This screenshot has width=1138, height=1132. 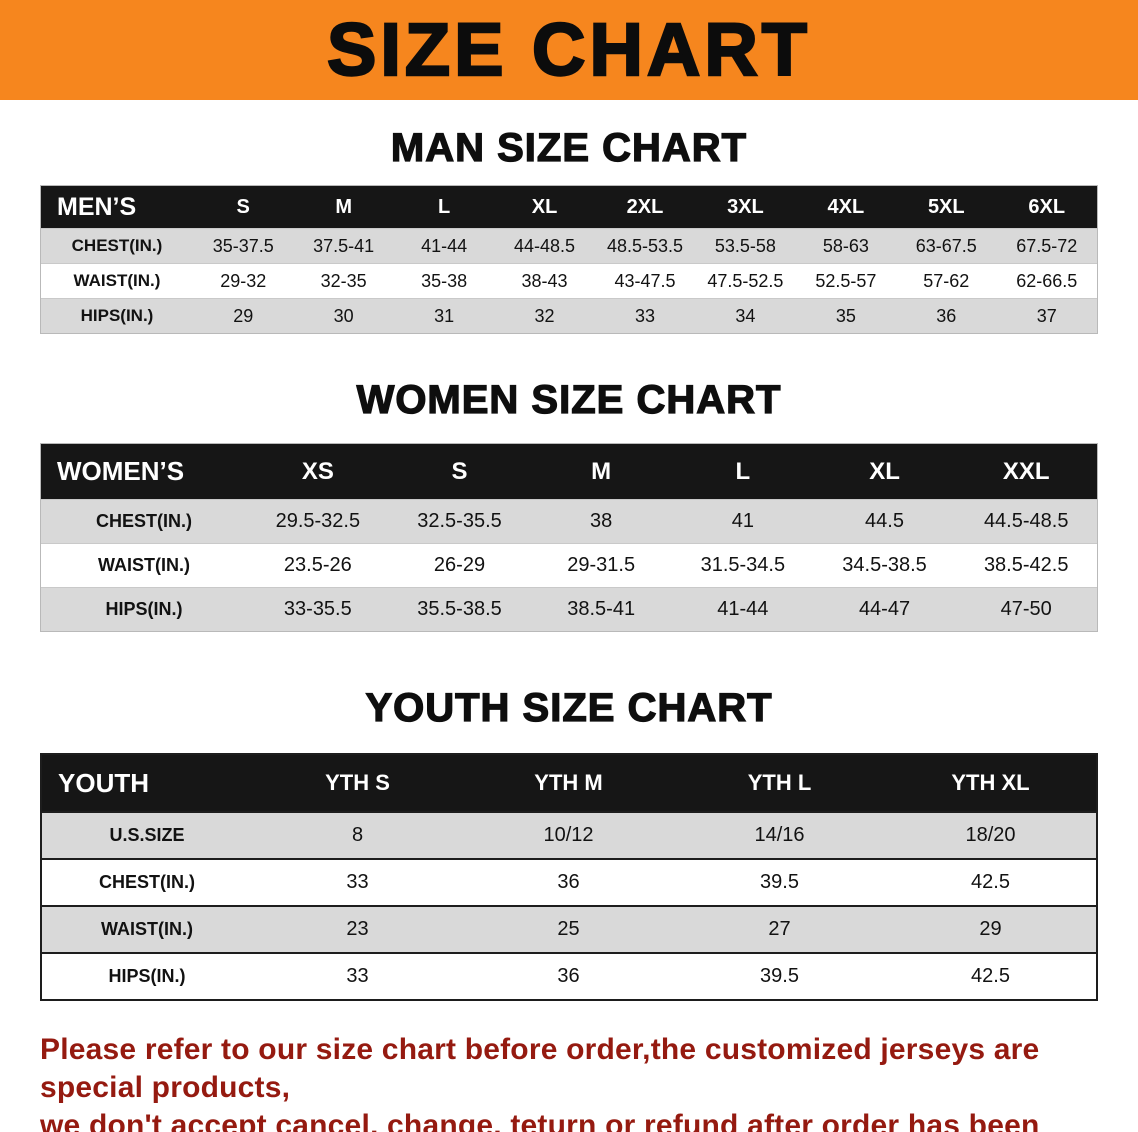 What do you see at coordinates (601, 609) in the screenshot?
I see `size-cell: 38.5-41` at bounding box center [601, 609].